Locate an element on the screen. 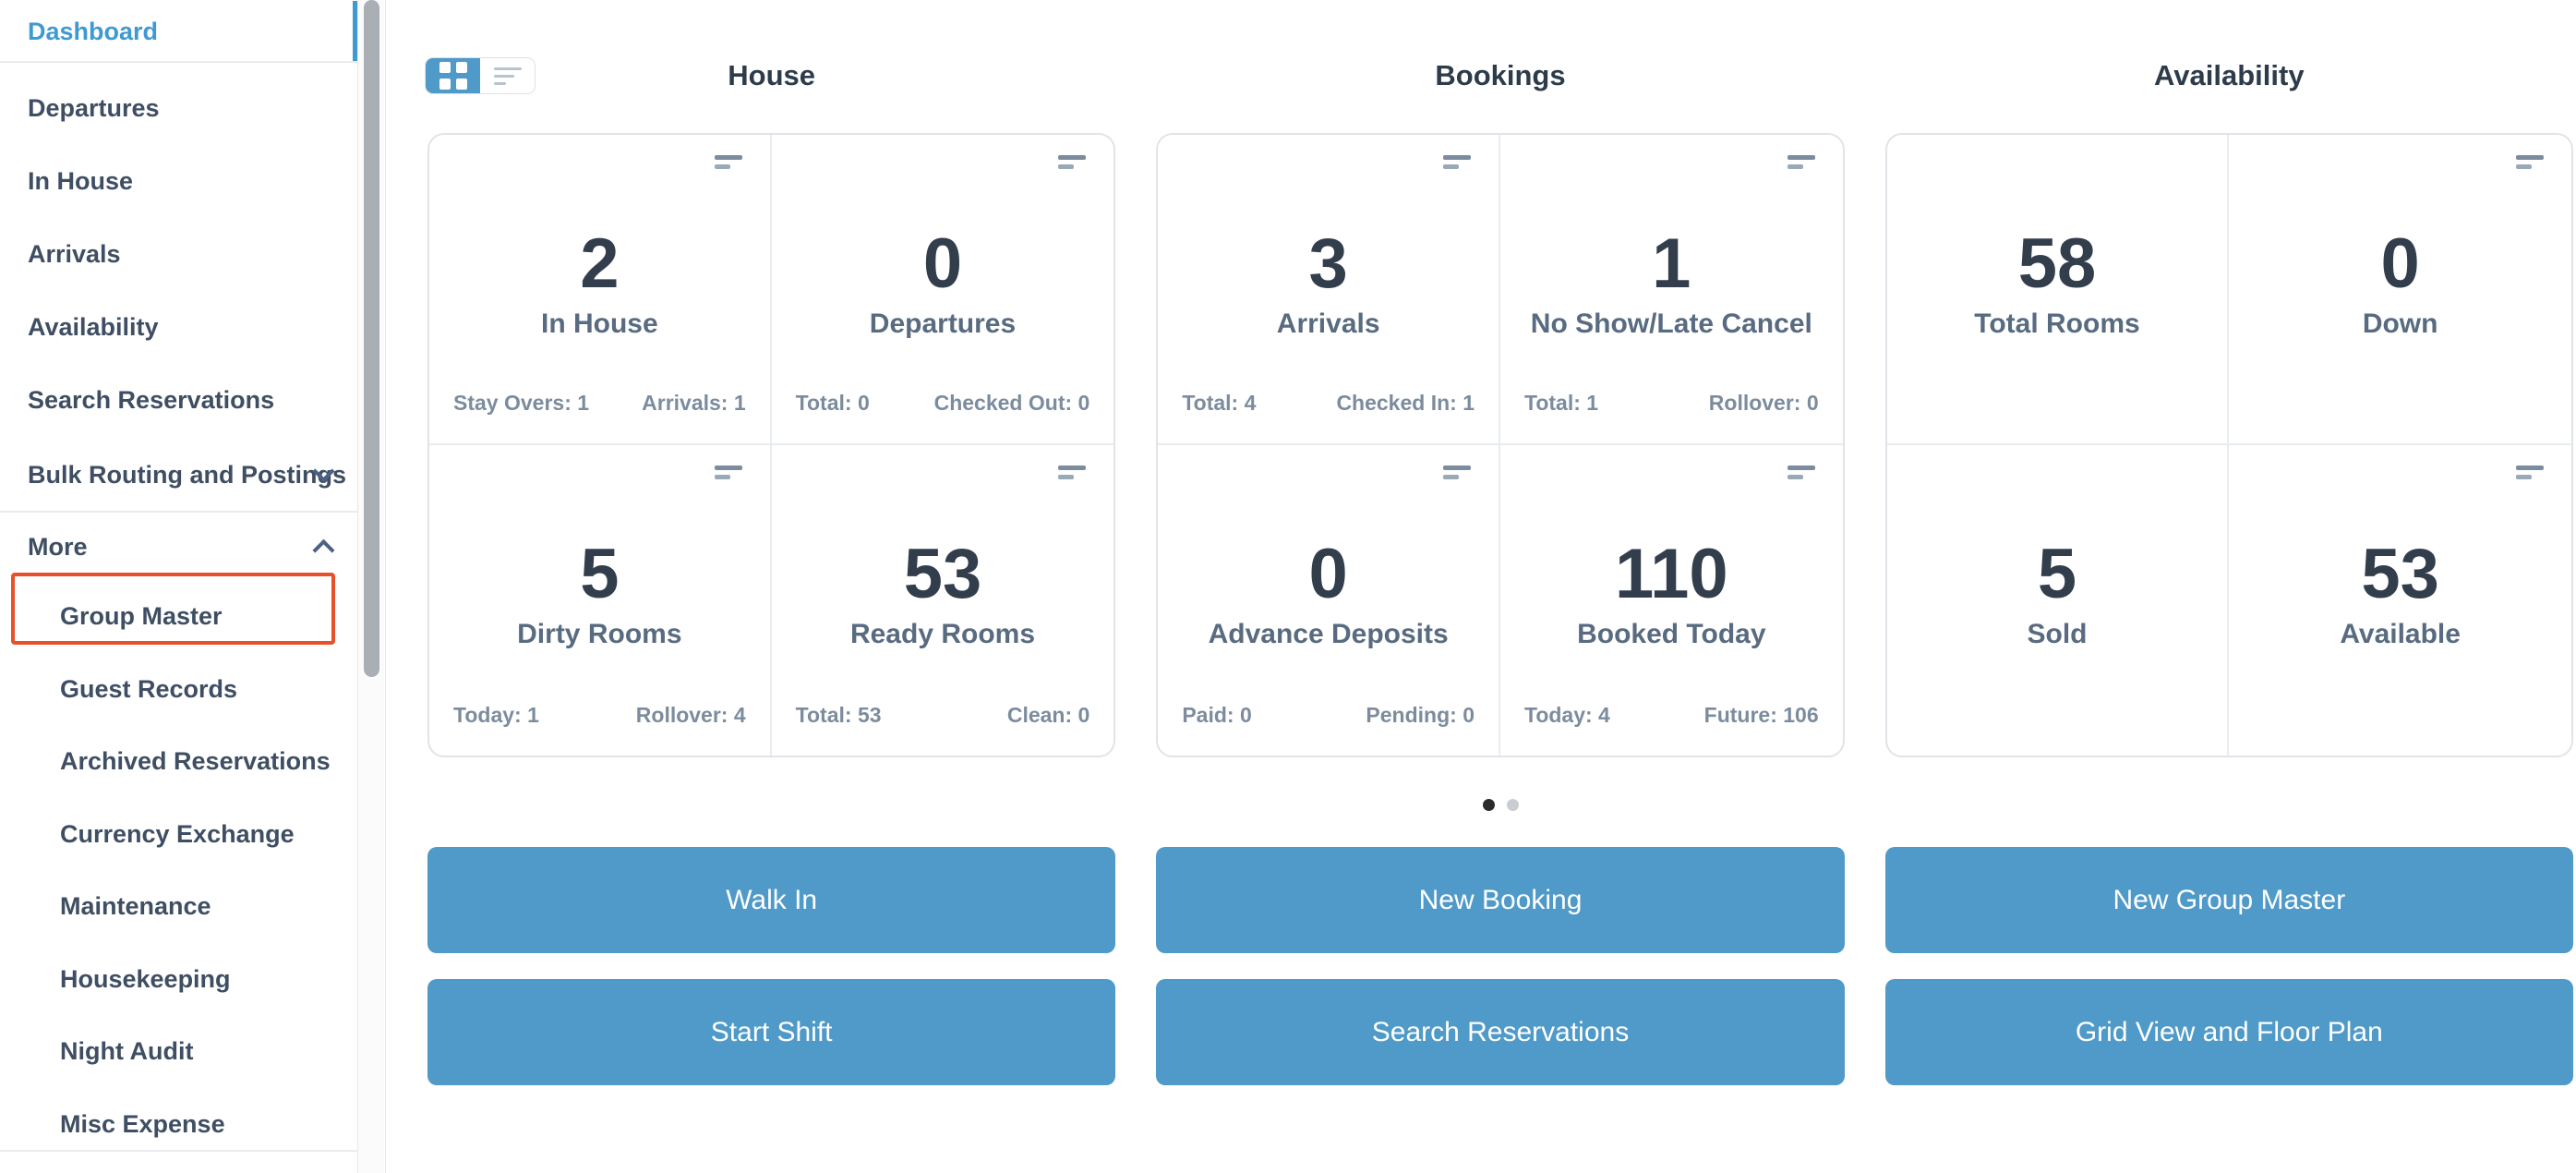 This screenshot has height=1173, width=2576. stat-footer: Total: 0 Checked Out: 0 is located at coordinates (943, 404).